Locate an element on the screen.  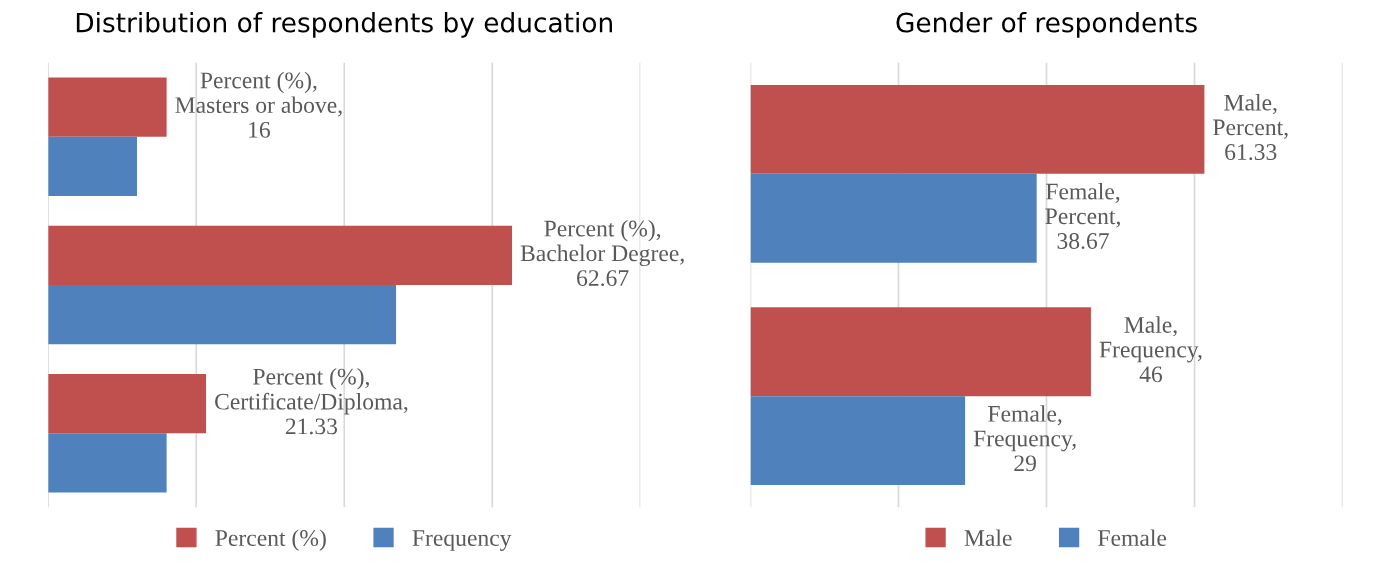
data-label: Percent (%), Masters or above, 16 is located at coordinates (258, 104).